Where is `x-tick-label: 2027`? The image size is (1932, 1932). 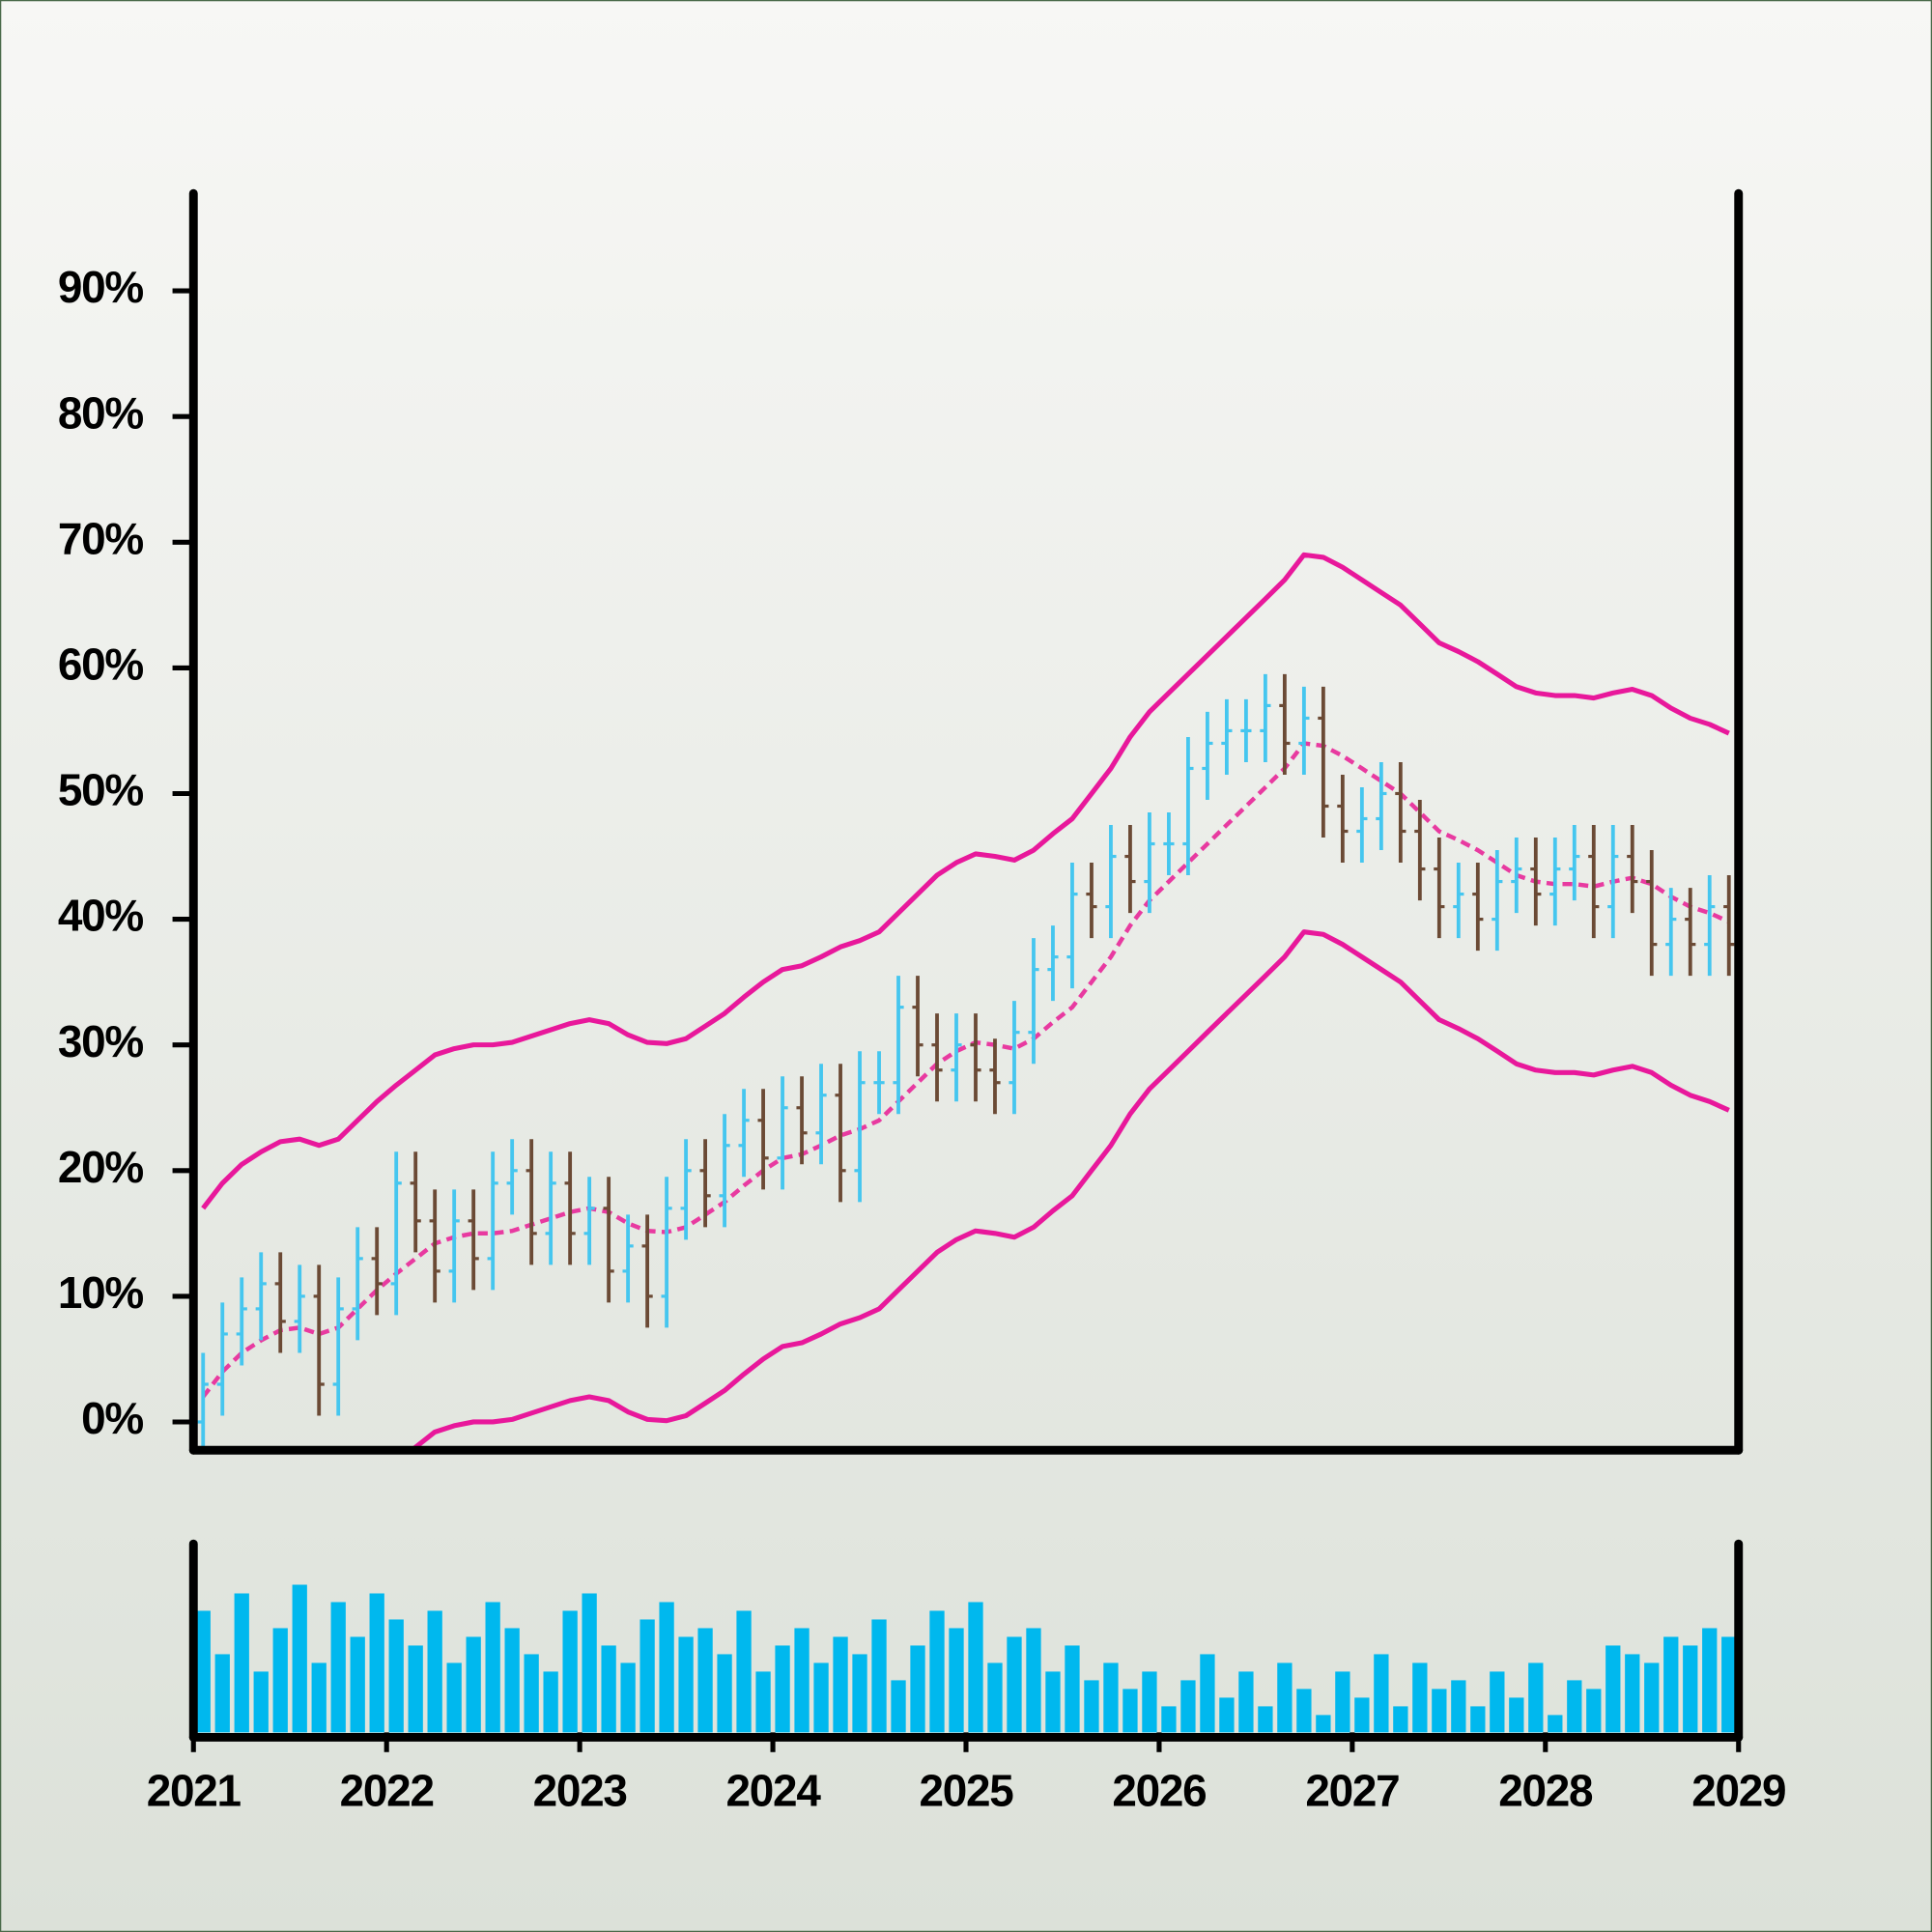 x-tick-label: 2027 is located at coordinates (1352, 1790).